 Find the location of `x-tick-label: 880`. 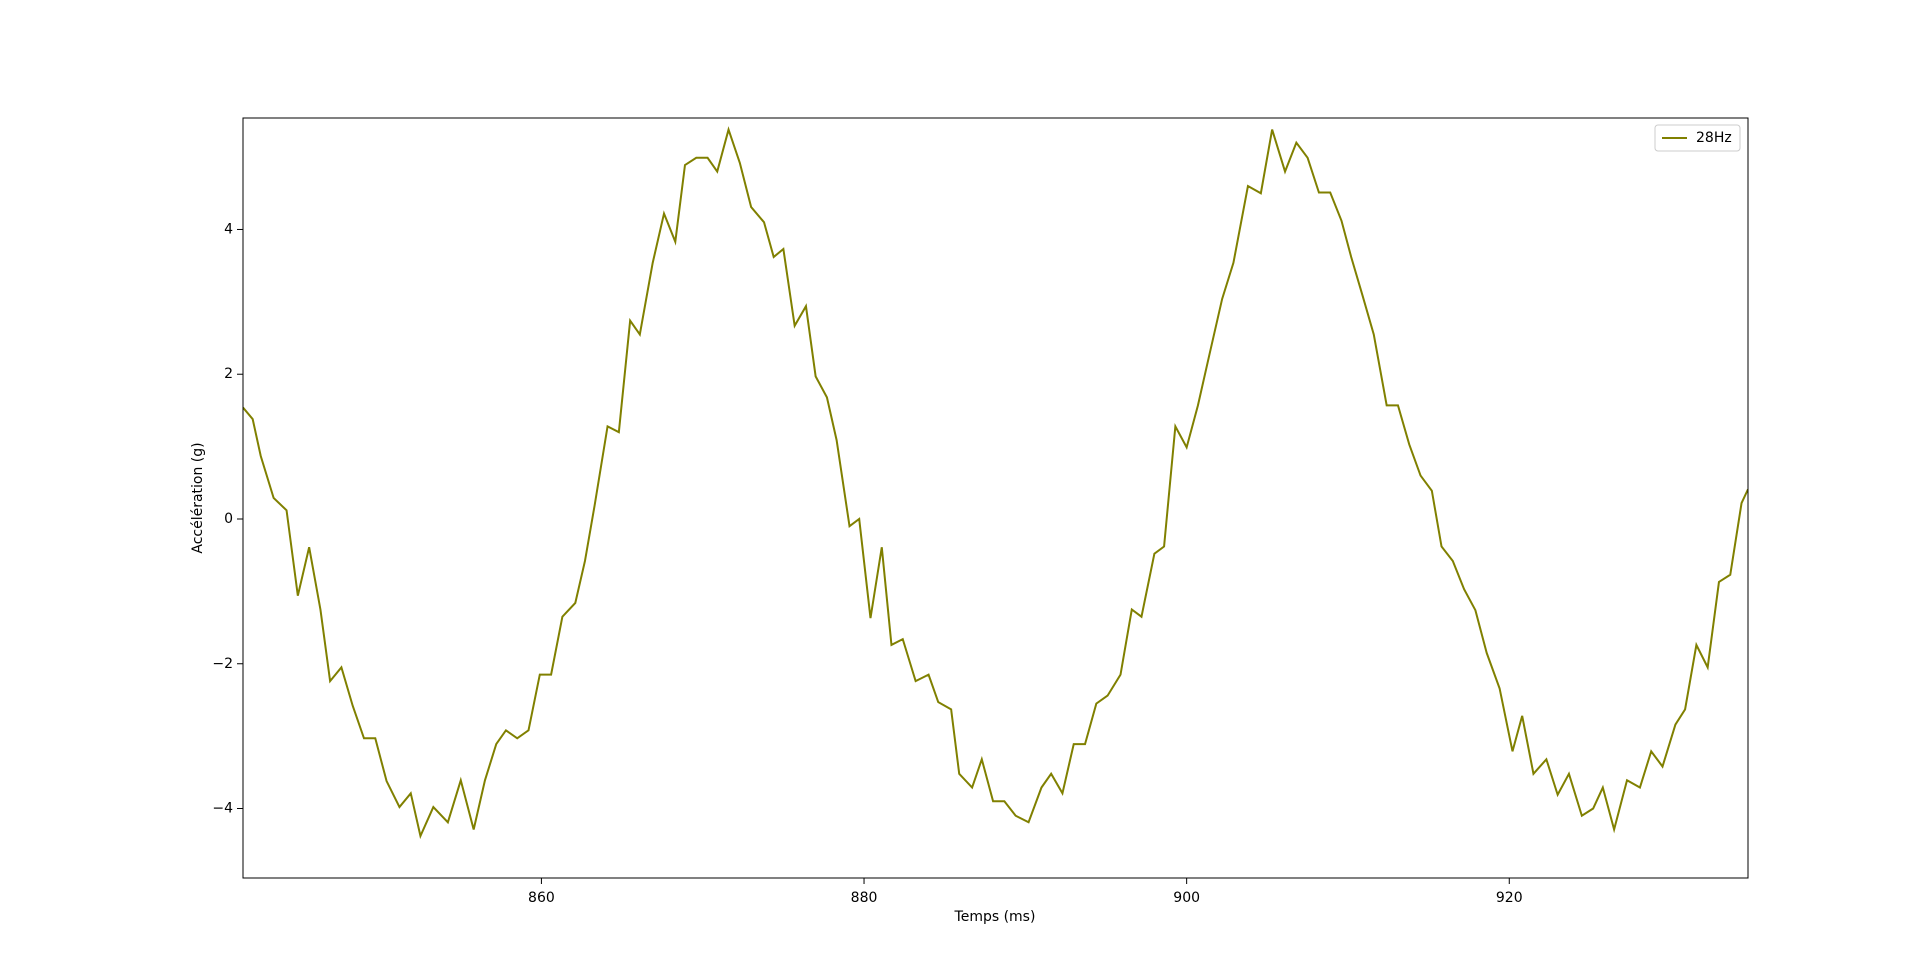

x-tick-label: 880 is located at coordinates (864, 898).